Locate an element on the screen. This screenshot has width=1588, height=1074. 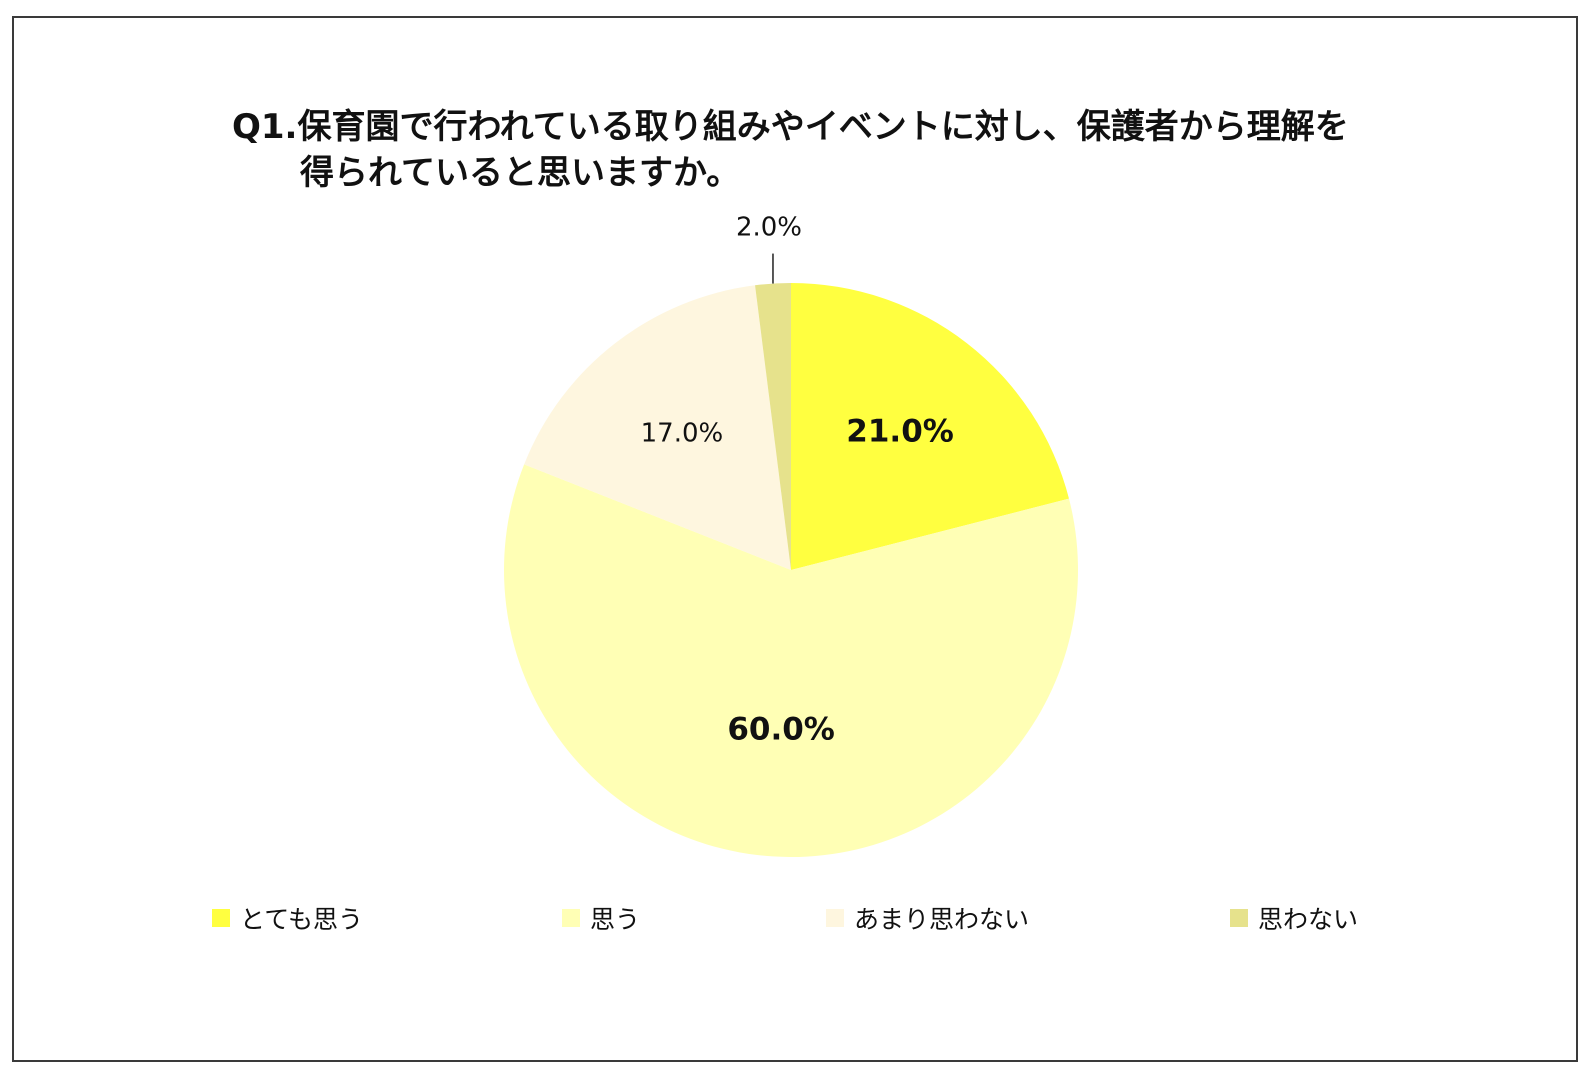
legend-label: あまり思わない is located at coordinates (942, 919).